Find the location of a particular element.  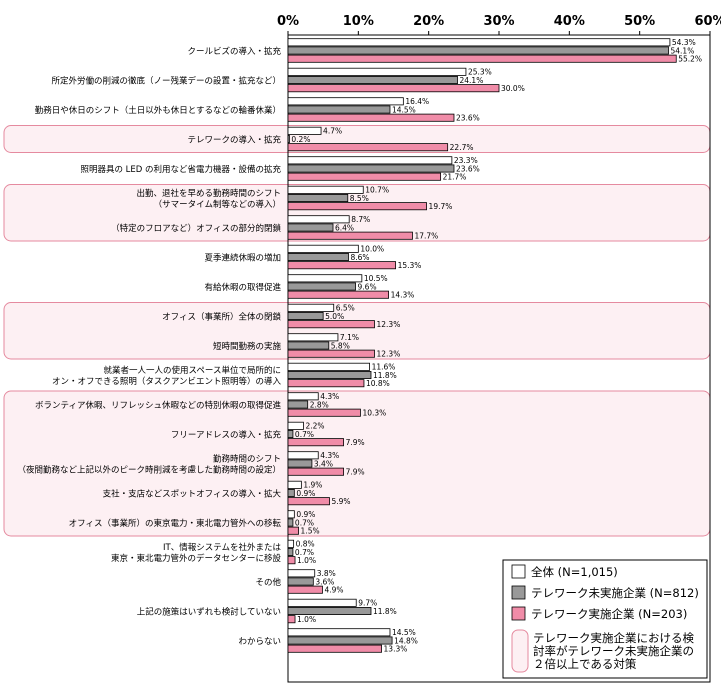

data-label: 8.7% is located at coordinates (360, 219).